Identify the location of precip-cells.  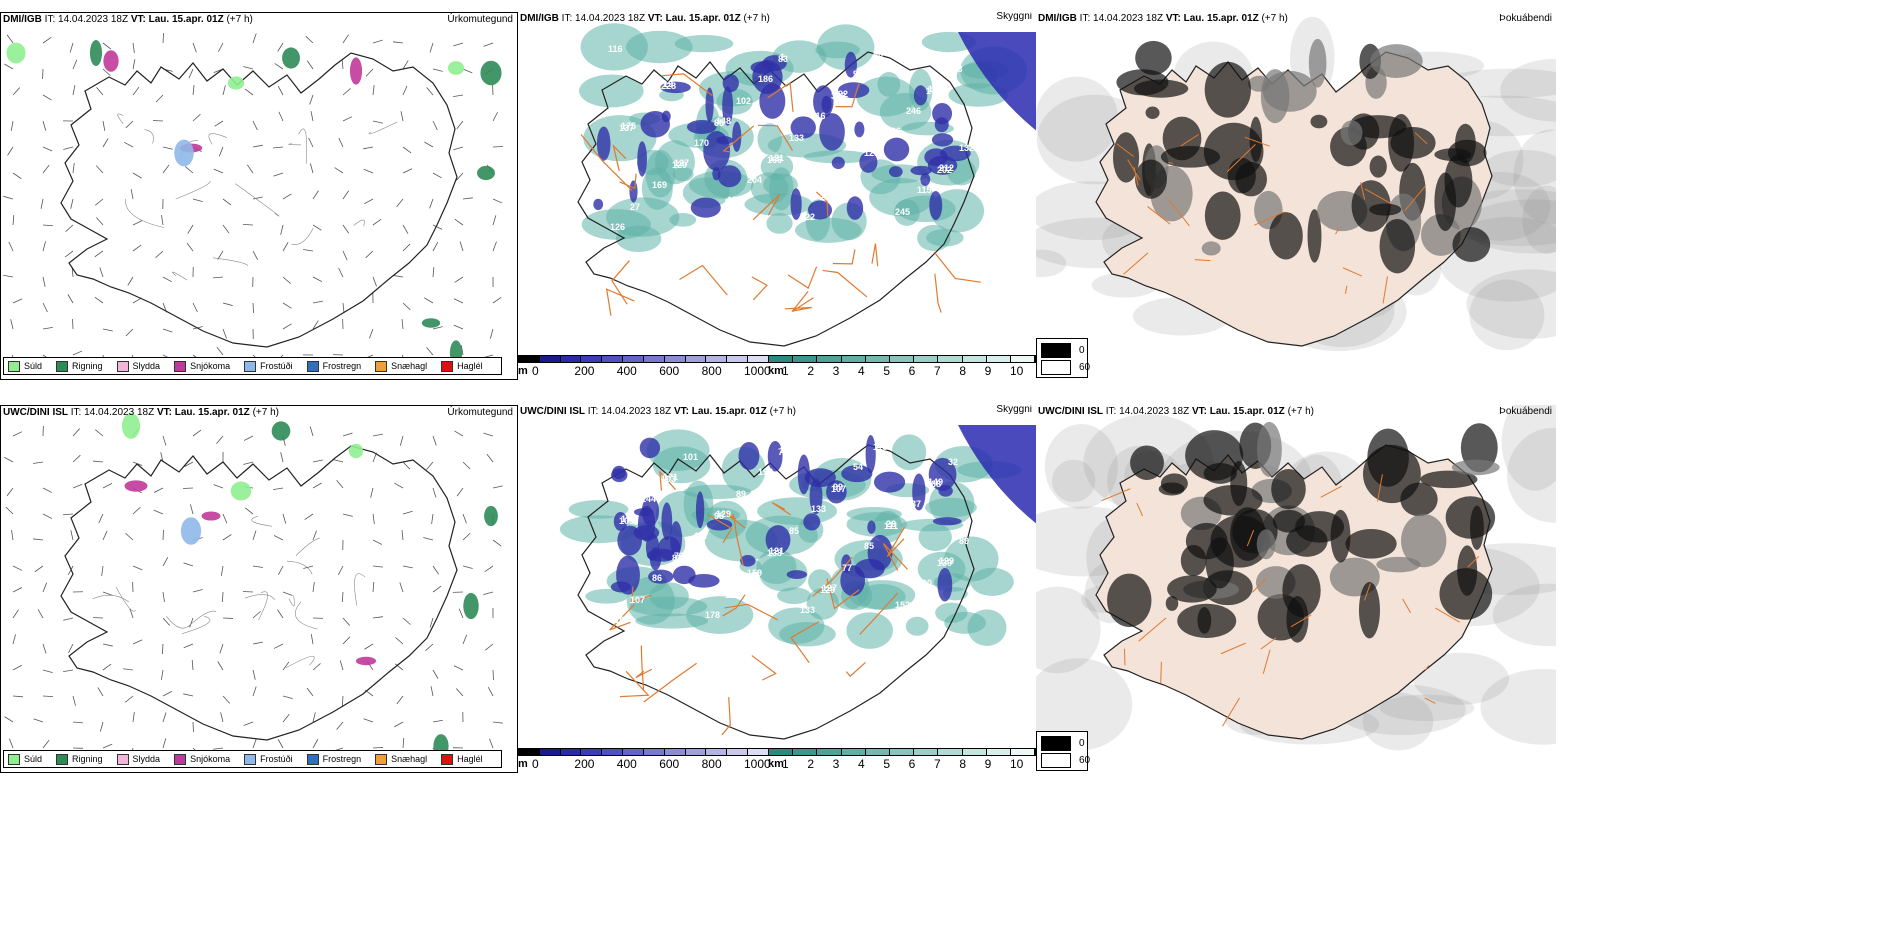
(254, 202).